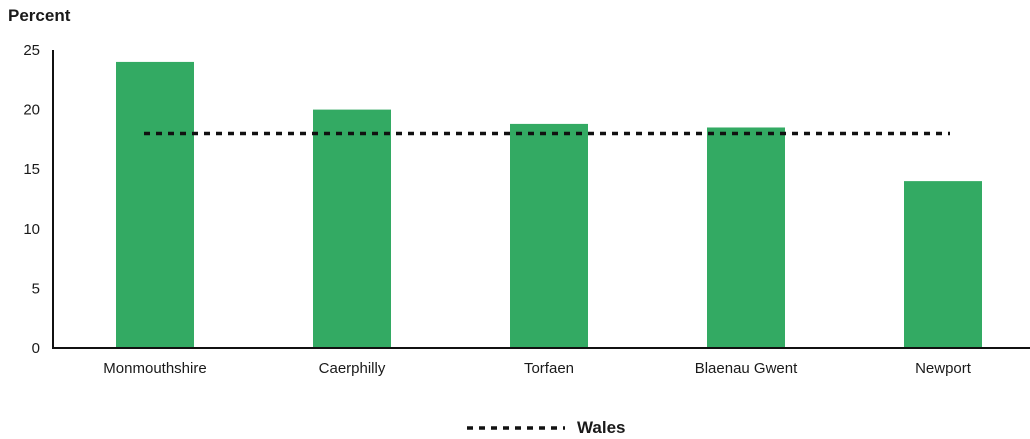  What do you see at coordinates (943, 368) in the screenshot?
I see `x-tick-label-newport: Newport` at bounding box center [943, 368].